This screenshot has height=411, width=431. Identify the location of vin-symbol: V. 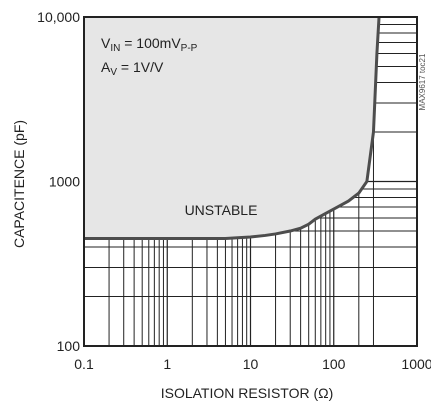
(106, 43).